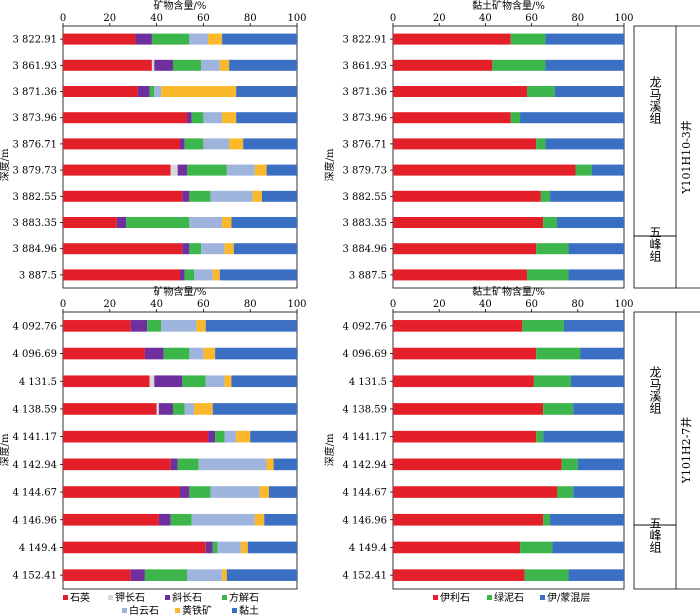  I want to click on depth-tick-label: 3 822.91, so click(364, 40).